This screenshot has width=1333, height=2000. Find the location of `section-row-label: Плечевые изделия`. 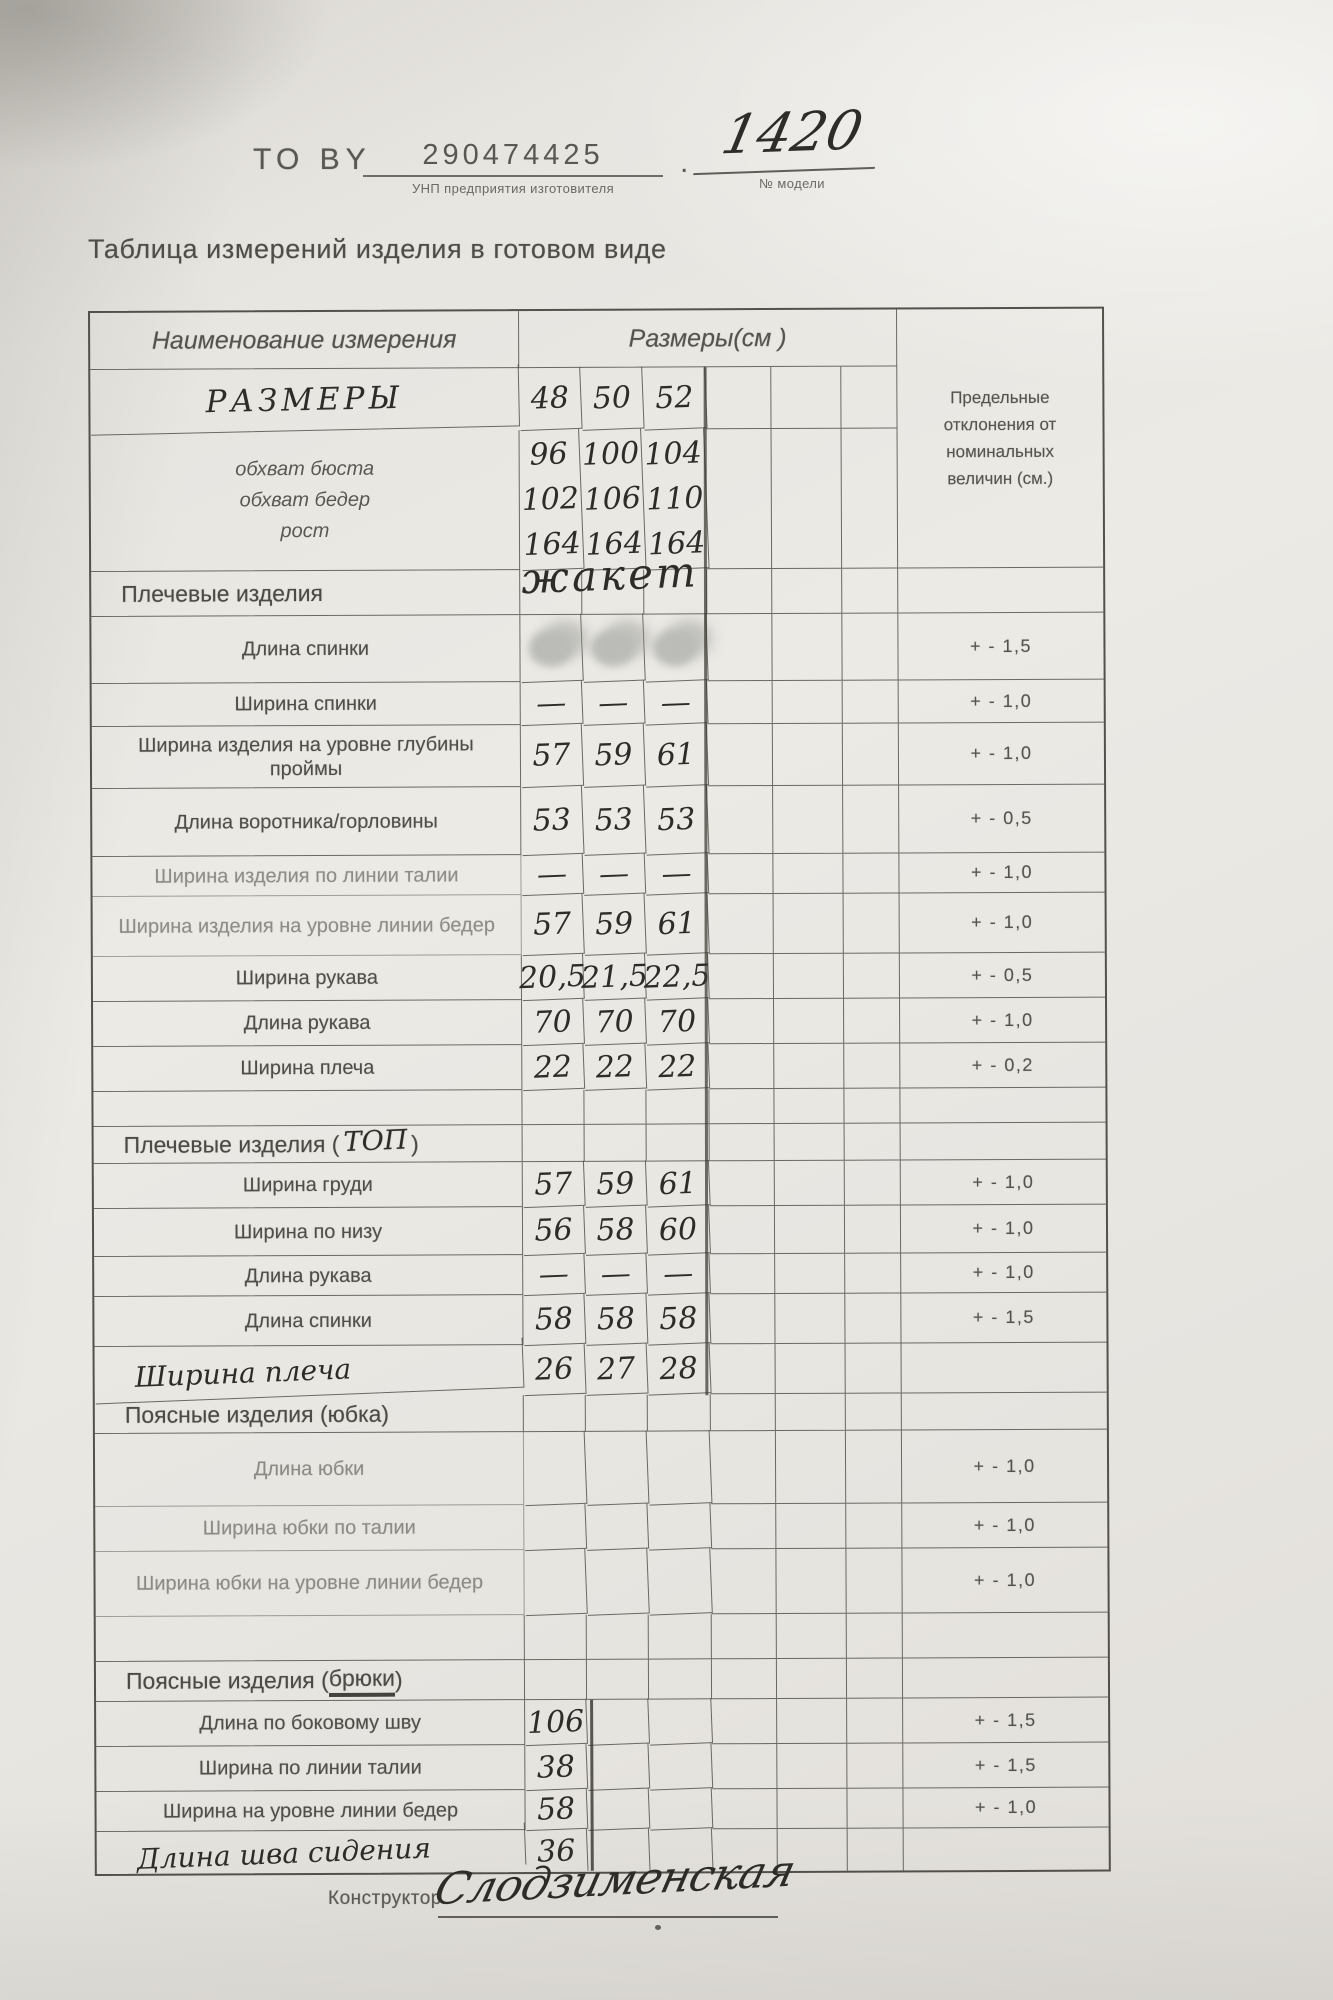

section-row-label: Плечевые изделия is located at coordinates (306, 593).